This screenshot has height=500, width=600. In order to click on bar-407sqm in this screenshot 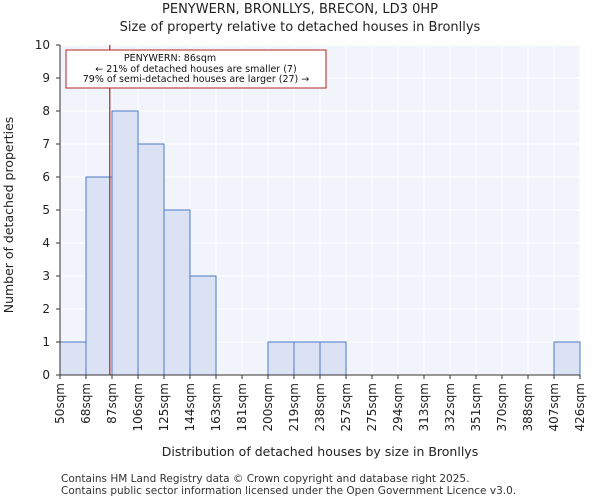, I will do `click(567, 358)`.